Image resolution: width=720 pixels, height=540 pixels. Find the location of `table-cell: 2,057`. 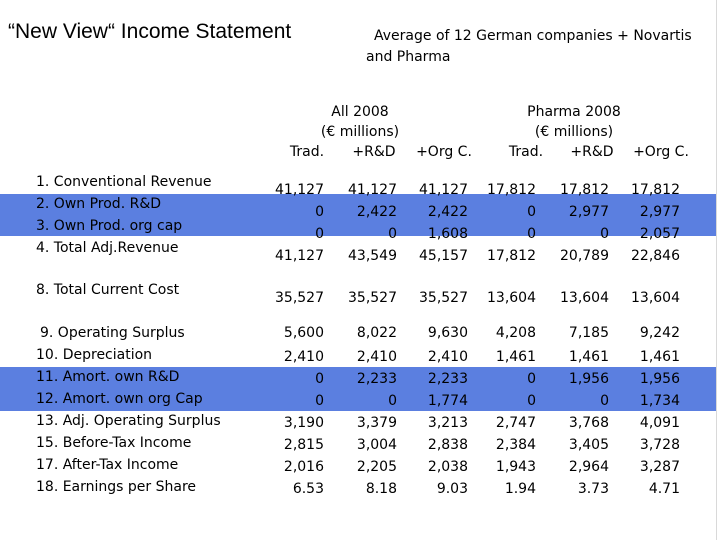

table-cell: 2,057 is located at coordinates (659, 234).